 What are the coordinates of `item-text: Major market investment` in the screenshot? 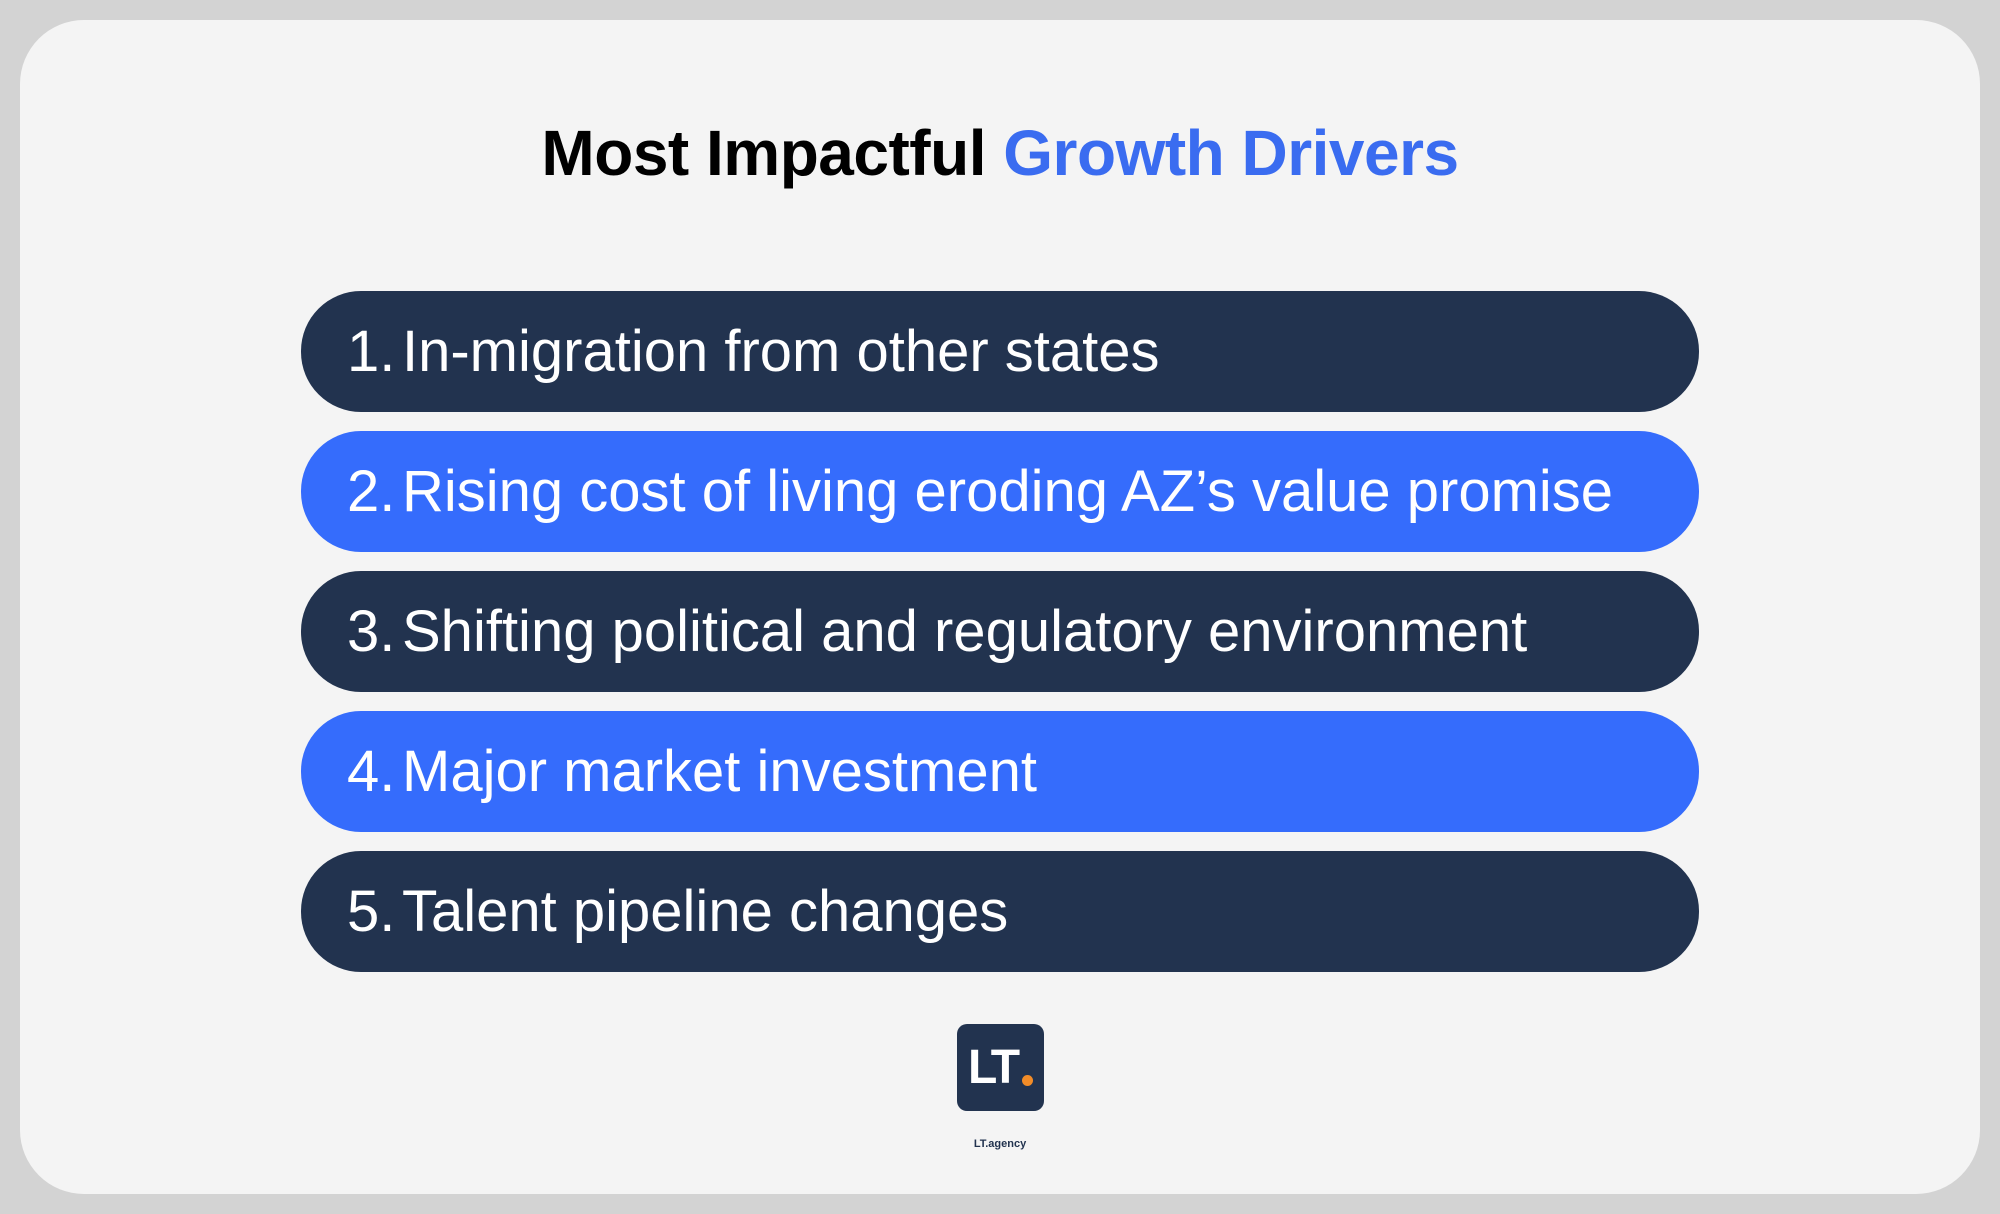 It's located at (719, 771).